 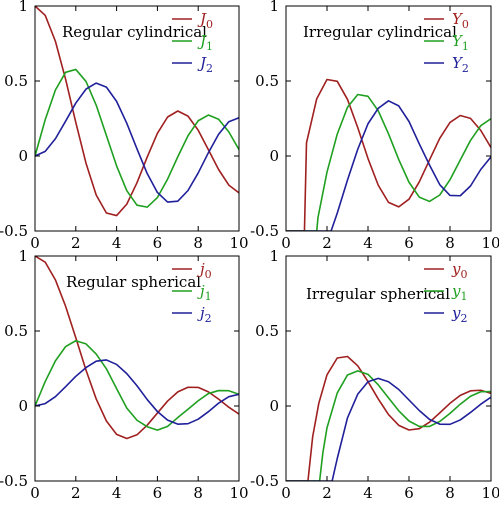 What do you see at coordinates (204, 292) in the screenshot?
I see `legend-label-j1: j1` at bounding box center [204, 292].